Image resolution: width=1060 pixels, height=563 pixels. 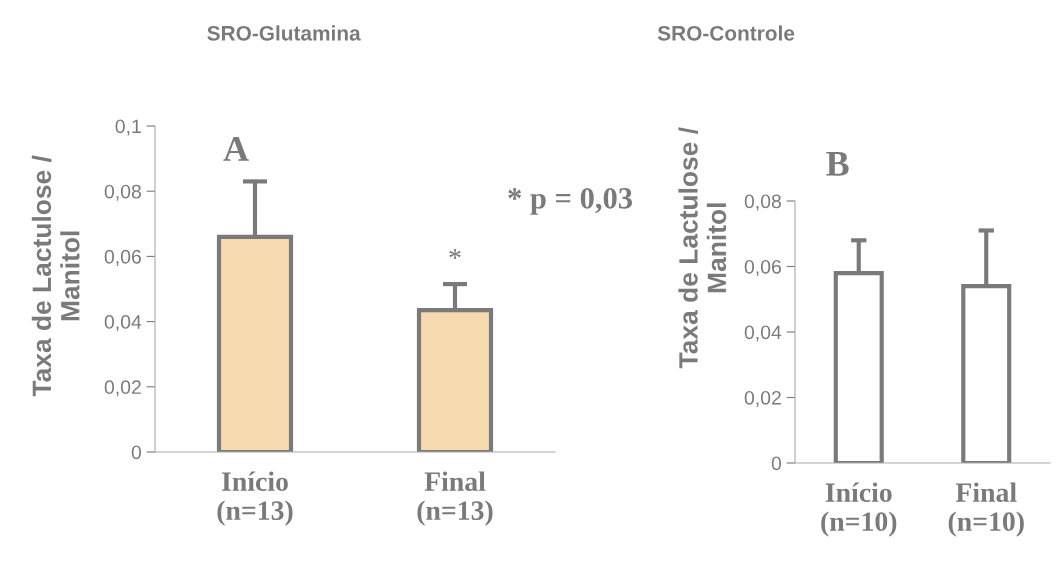 What do you see at coordinates (255, 498) in the screenshot?
I see `x-tick-label: Início (n=13)` at bounding box center [255, 498].